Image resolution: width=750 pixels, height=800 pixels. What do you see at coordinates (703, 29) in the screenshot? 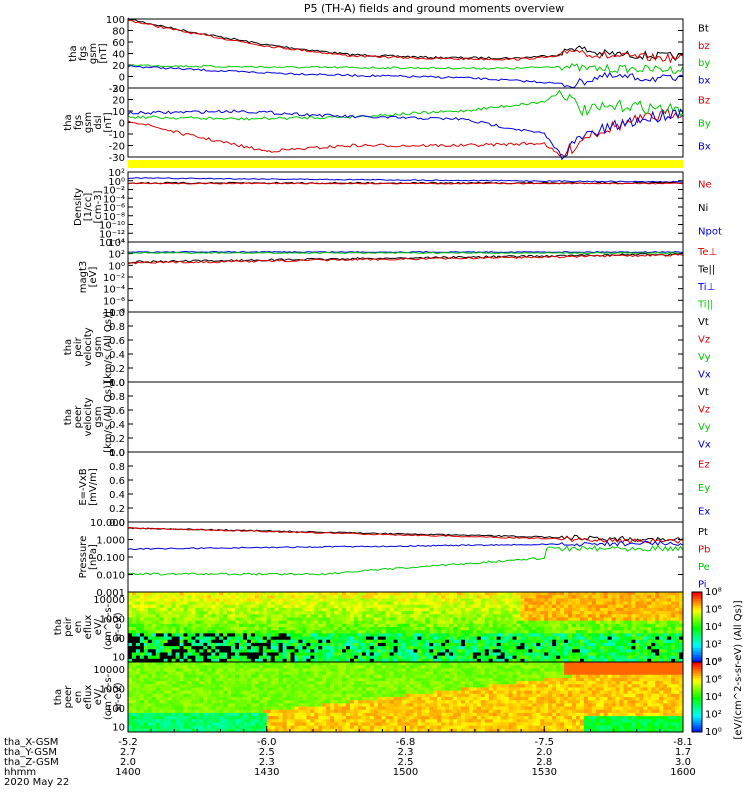
I see `legend-entry: Bt` at bounding box center [703, 29].